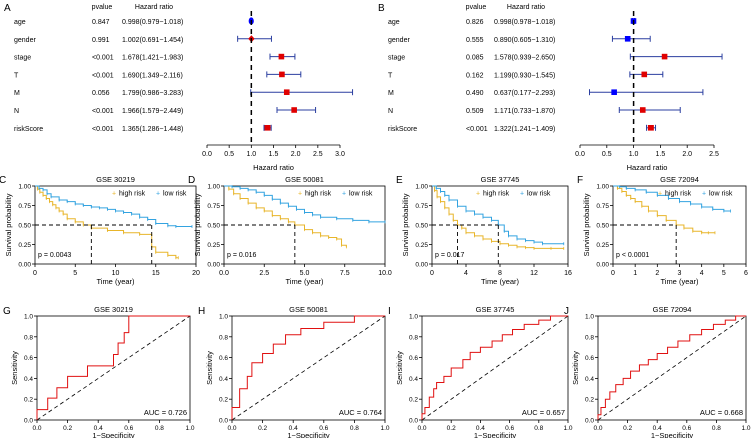 The width and height of the screenshot is (752, 438). Describe the element at coordinates (657, 273) in the screenshot. I see `x-tick-label: 2` at that location.